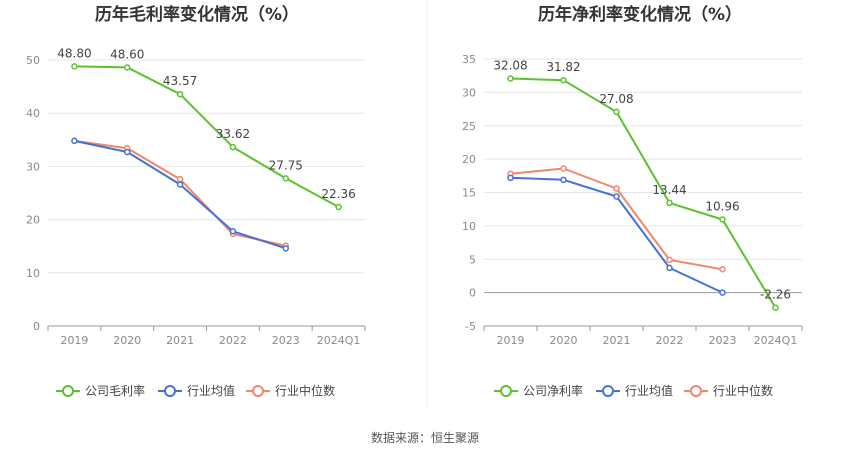 The image size is (850, 459). Describe the element at coordinates (127, 54) in the screenshot. I see `data-label: 48.60` at that location.